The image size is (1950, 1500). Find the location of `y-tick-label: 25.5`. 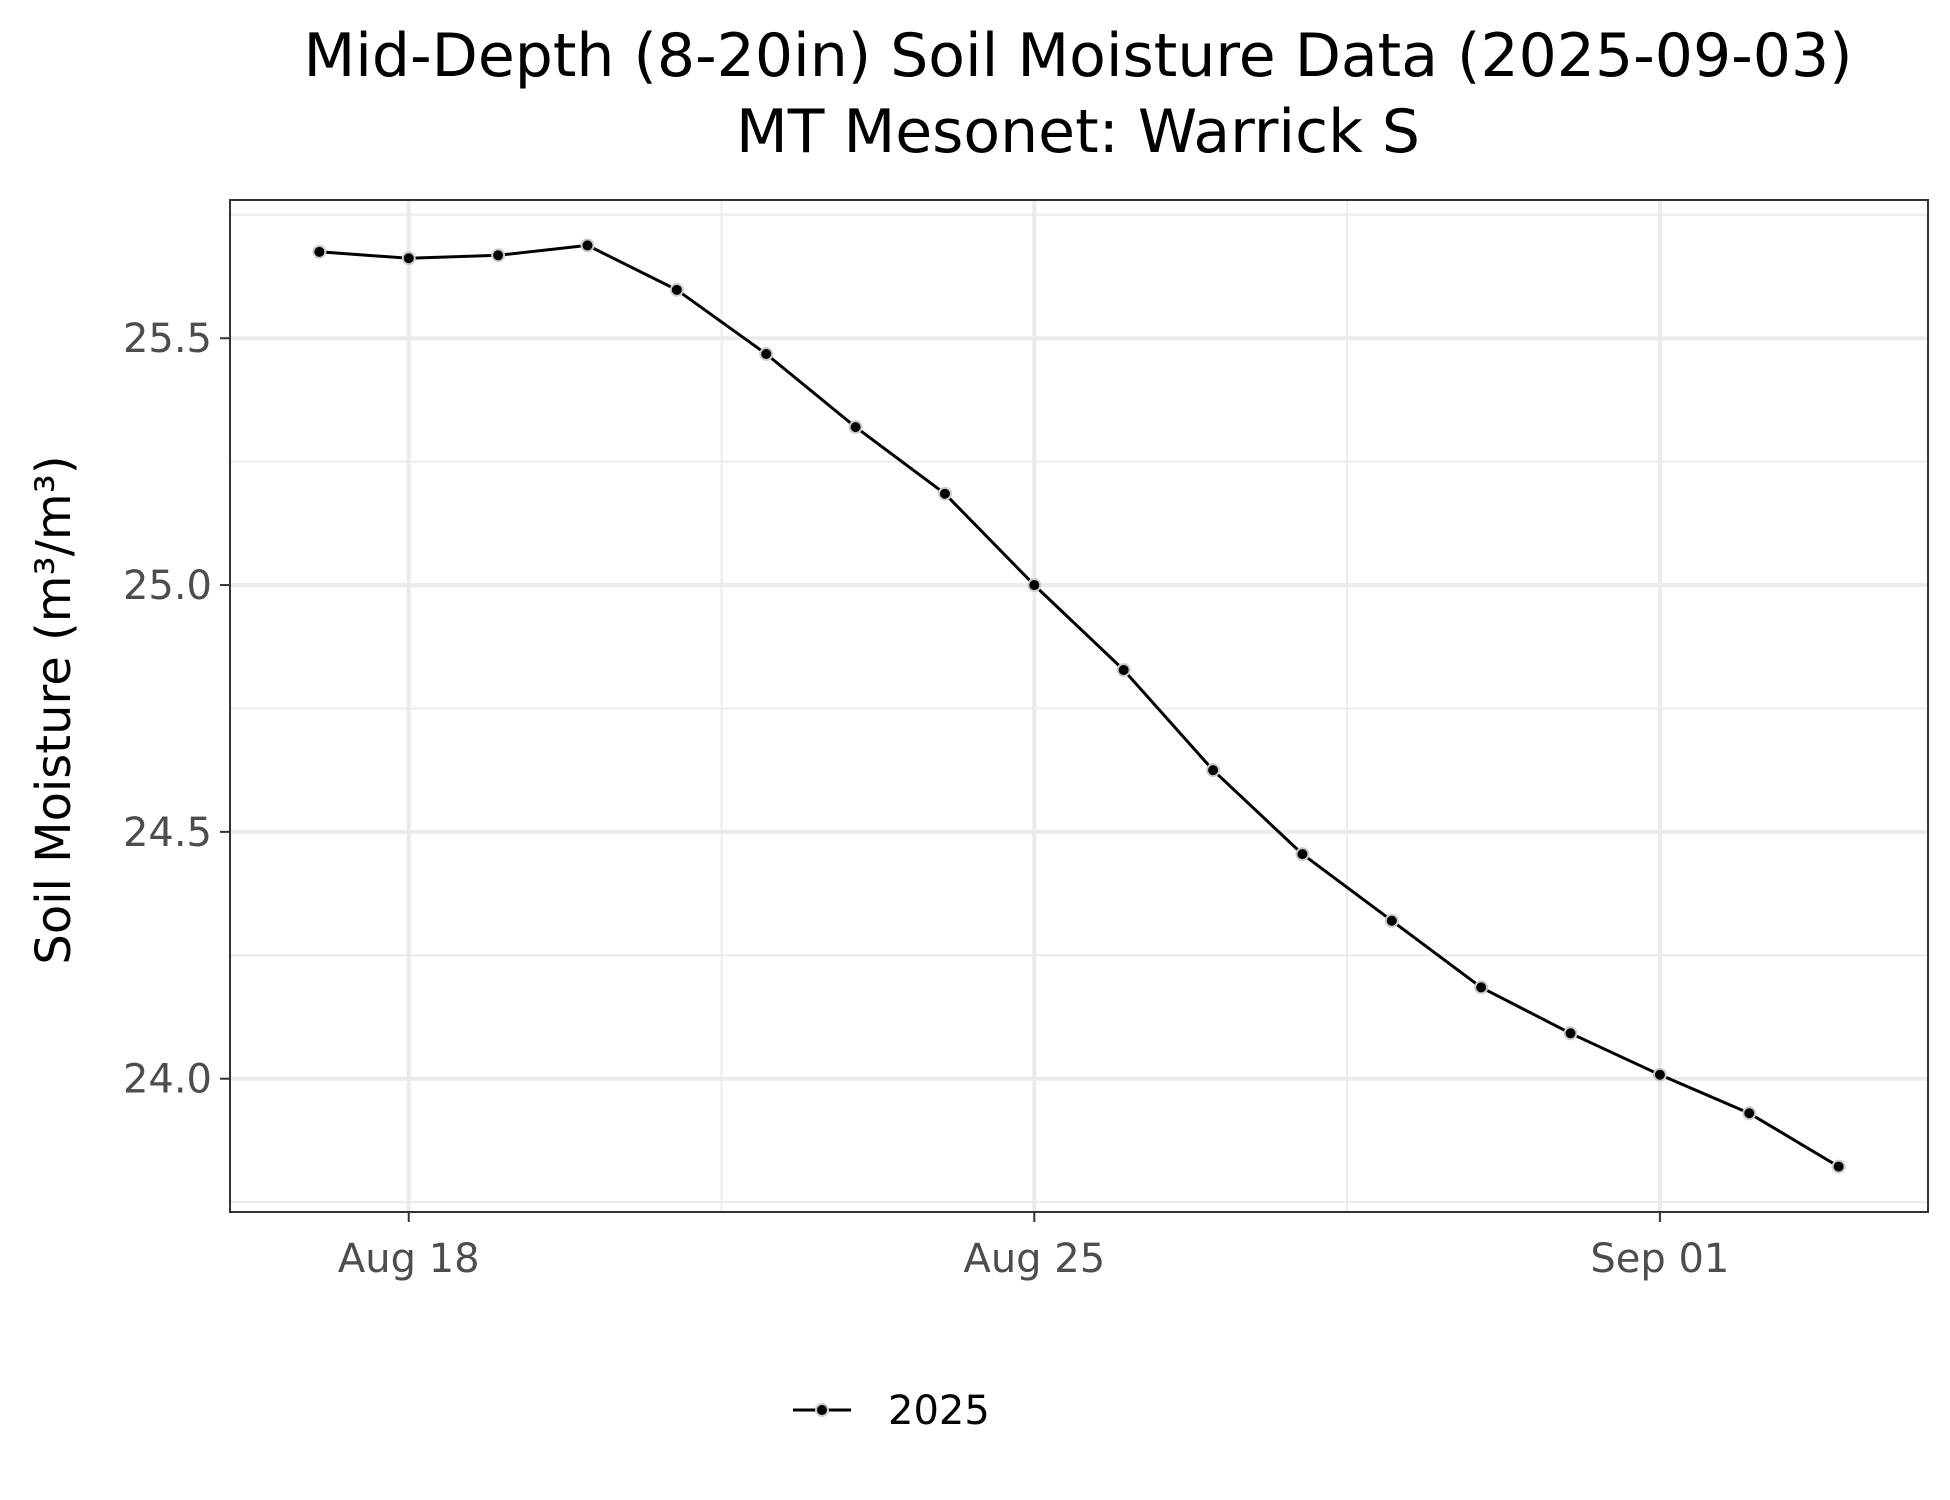

y-tick-label: 25.5 is located at coordinates (167, 339).